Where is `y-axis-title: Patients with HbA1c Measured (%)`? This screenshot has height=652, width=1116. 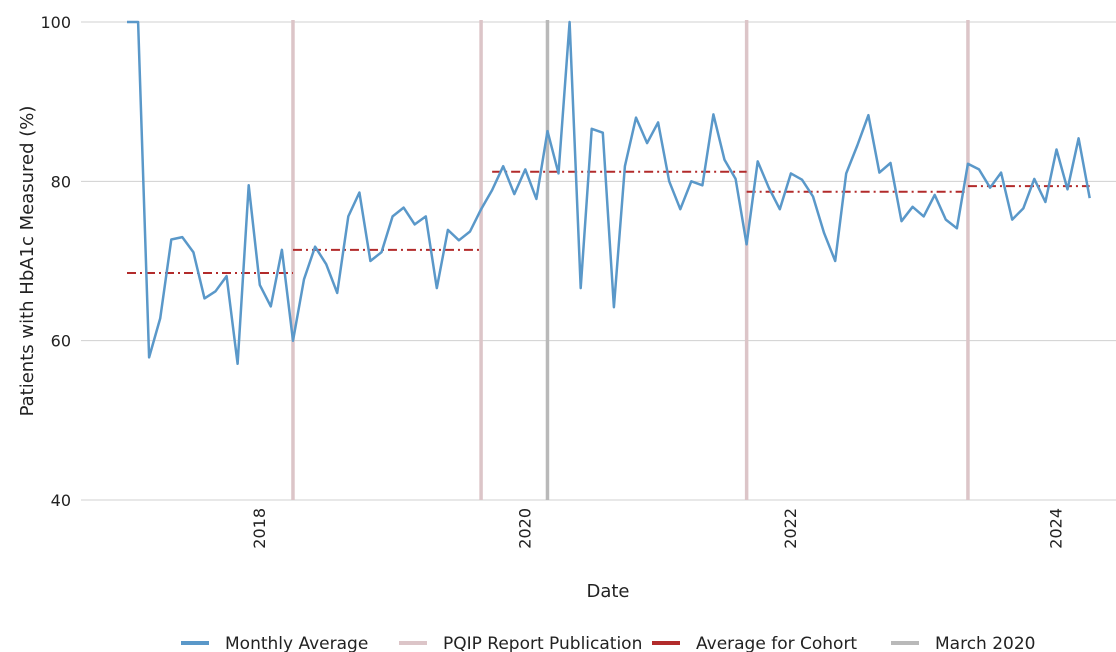
y-axis-title: Patients with HbA1c Measured (%) is located at coordinates (27, 261).